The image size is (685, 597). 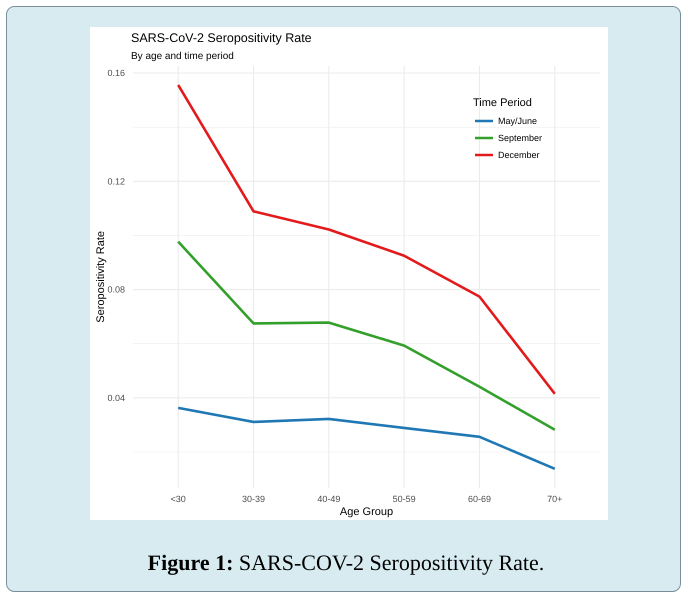 What do you see at coordinates (221, 38) in the screenshot?
I see `chart-title: SARS-CoV-2 Seropositivity Rate` at bounding box center [221, 38].